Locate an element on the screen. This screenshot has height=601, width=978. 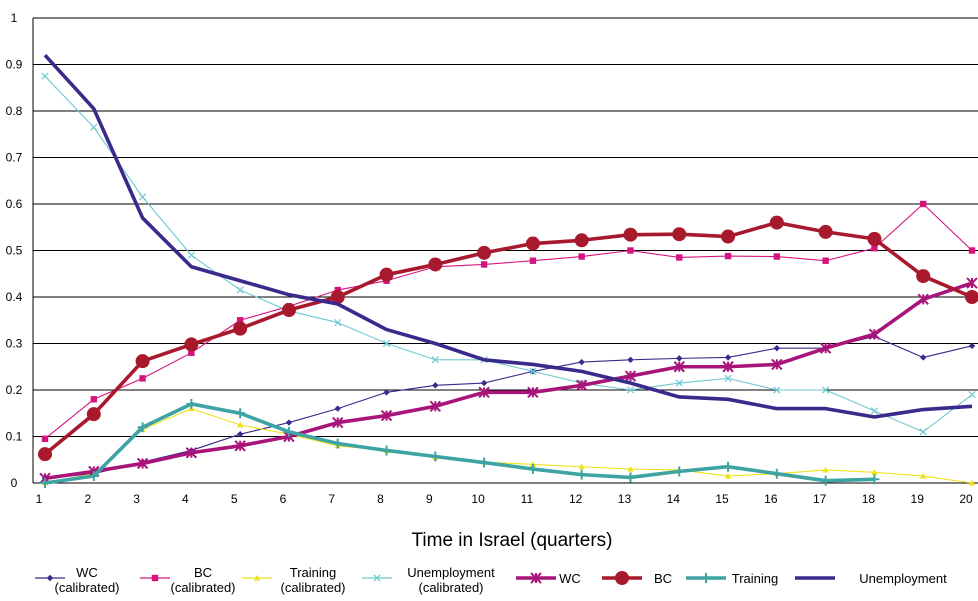
legend-item: Unemployment(calibrated) is located at coordinates (428, 580).